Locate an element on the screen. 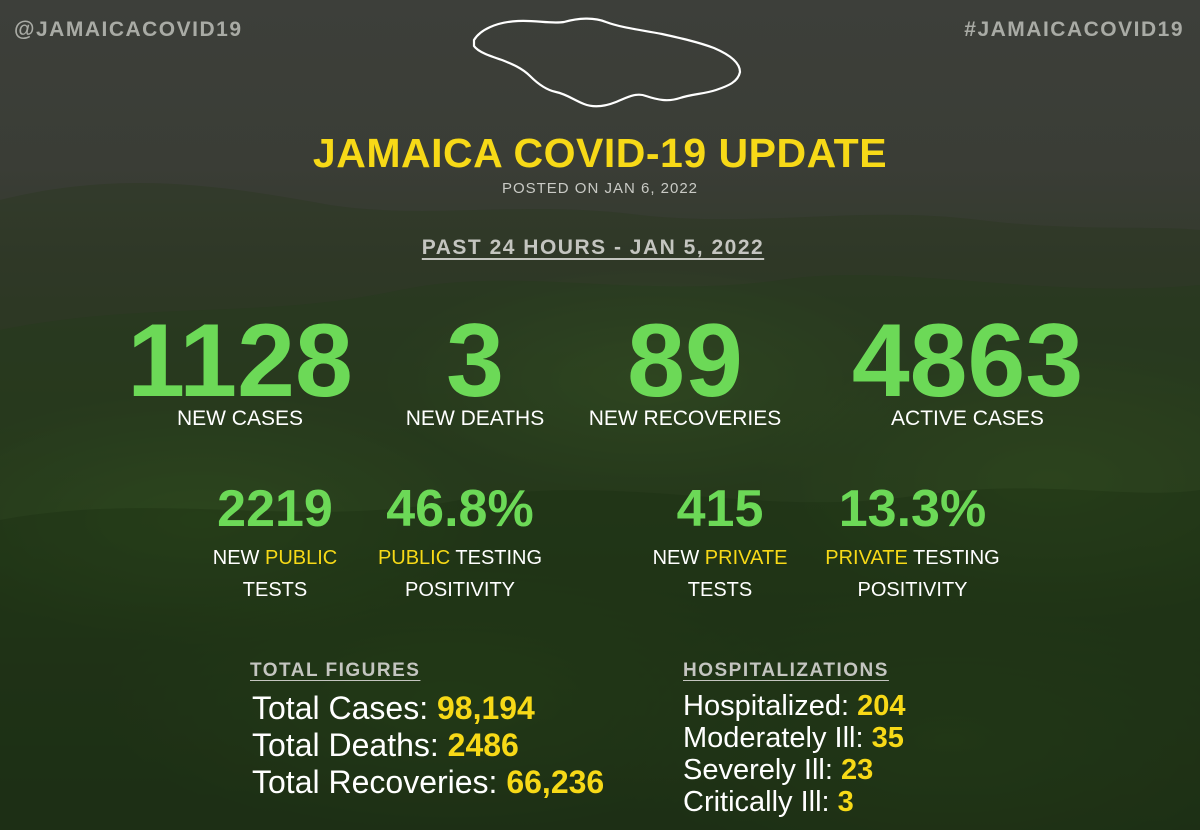 The width and height of the screenshot is (1200, 830). severely-ill-row: Severely Ill: 23 is located at coordinates (794, 770).